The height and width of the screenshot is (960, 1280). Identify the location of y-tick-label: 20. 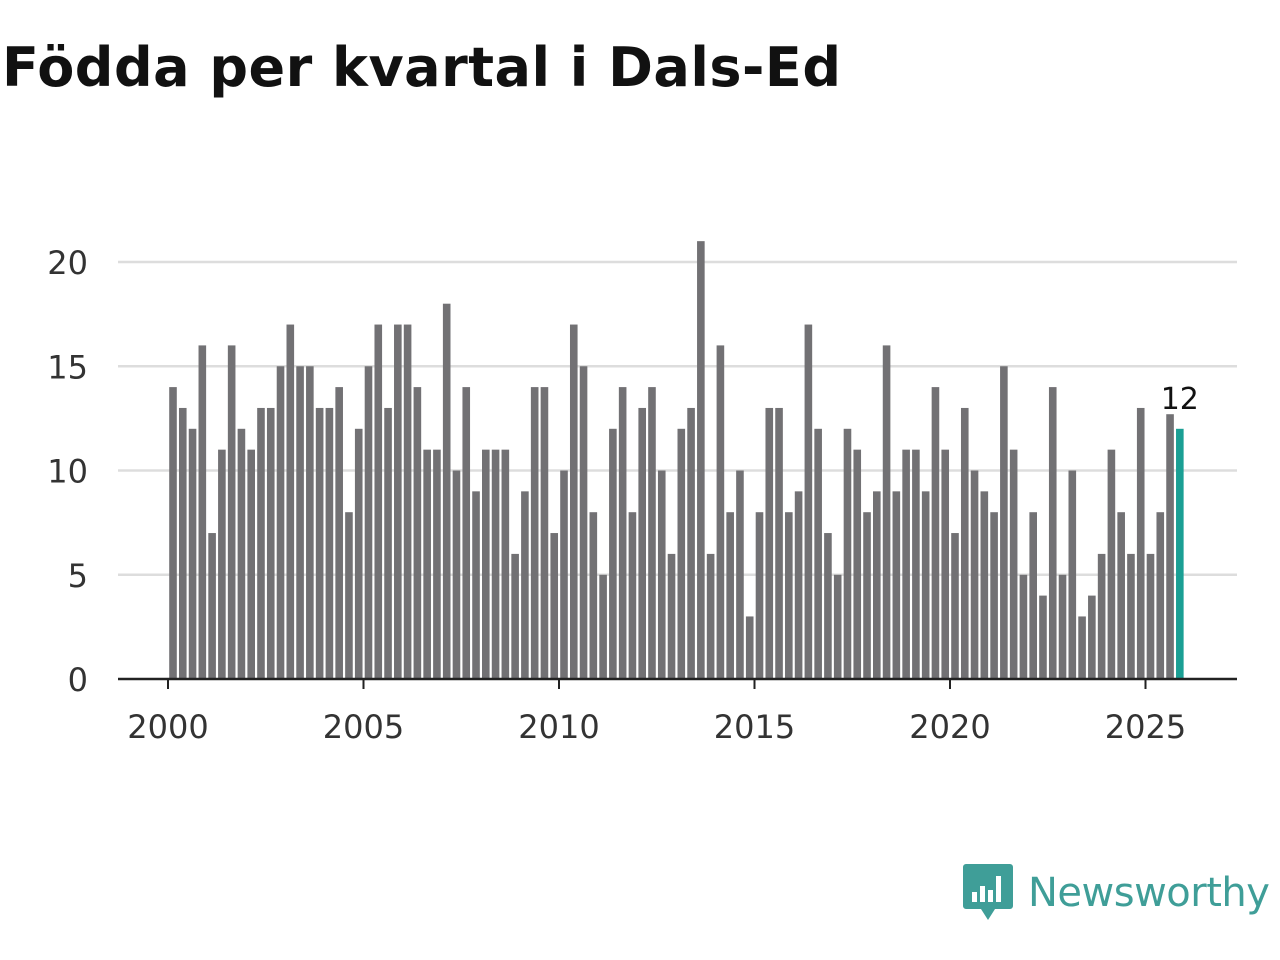
(67, 263).